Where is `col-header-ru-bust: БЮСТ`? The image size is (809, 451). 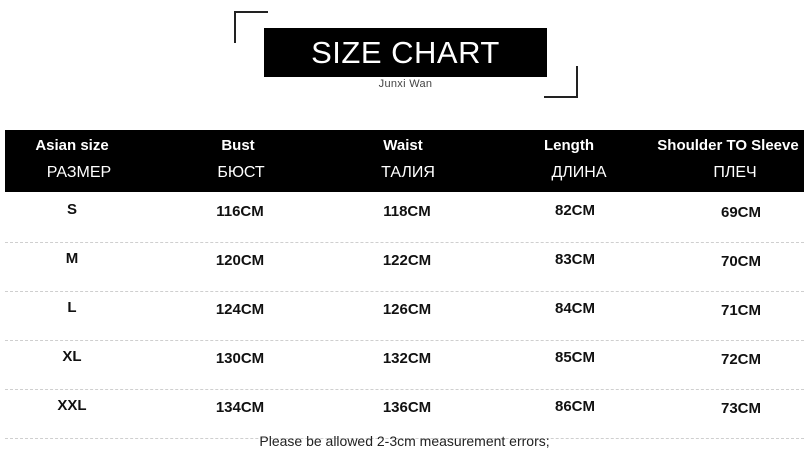 col-header-ru-bust: БЮСТ is located at coordinates (241, 172).